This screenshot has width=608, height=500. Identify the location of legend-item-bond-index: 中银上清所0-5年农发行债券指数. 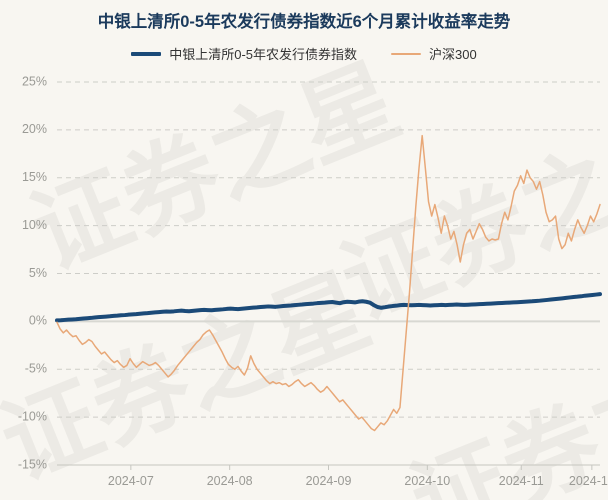
(244, 53).